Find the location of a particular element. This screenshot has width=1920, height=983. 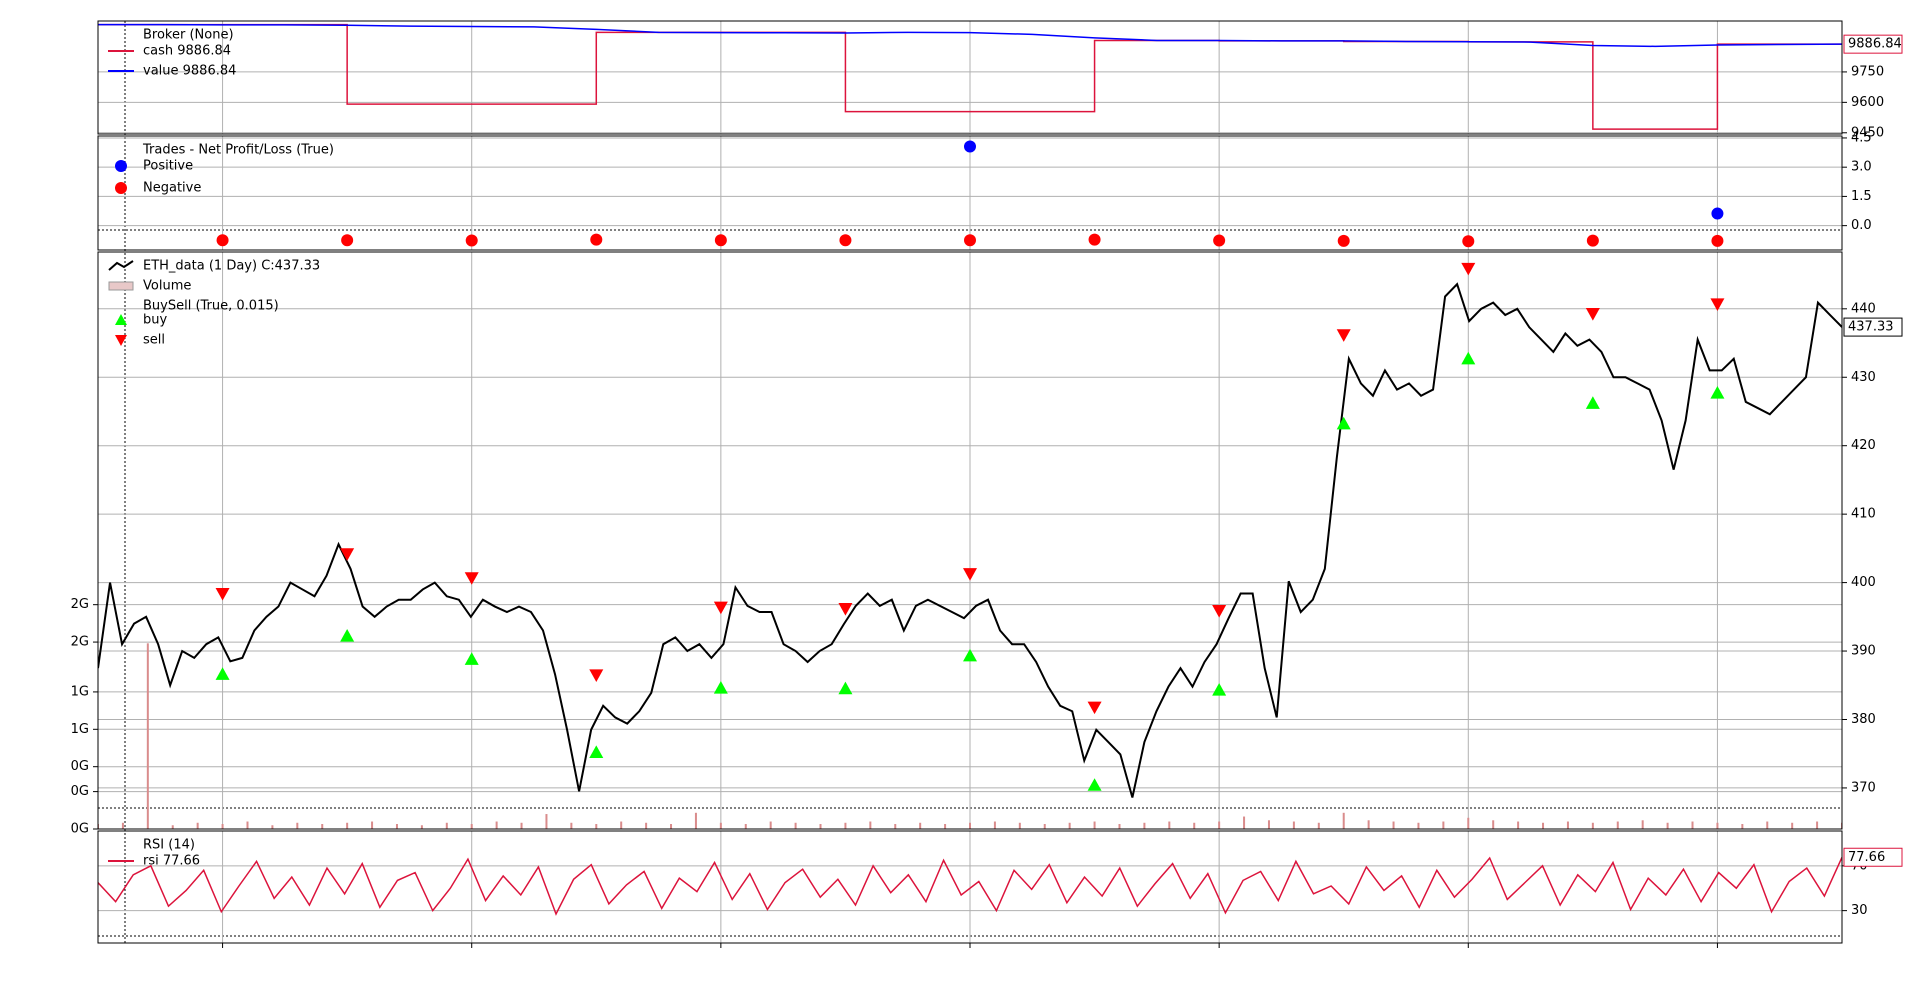

y-tick-label: 1.5 is located at coordinates (1861, 196).